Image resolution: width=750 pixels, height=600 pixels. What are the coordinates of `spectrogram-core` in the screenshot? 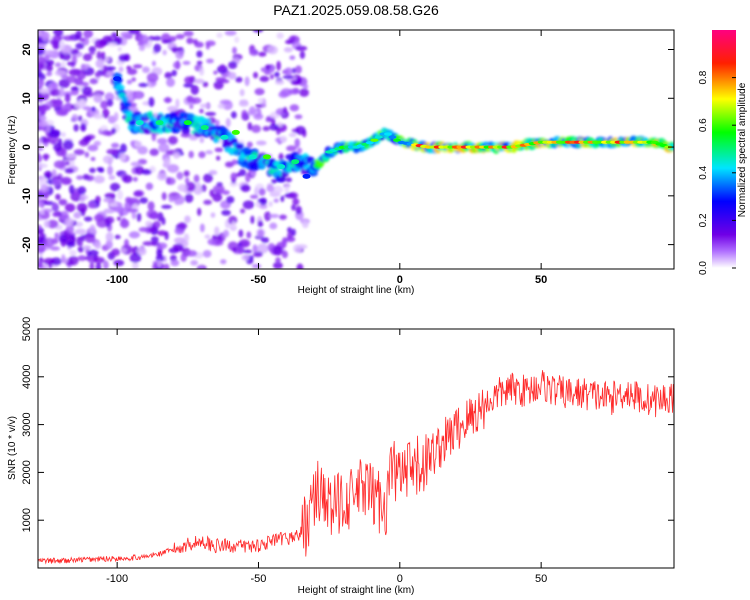 It's located at (393, 127).